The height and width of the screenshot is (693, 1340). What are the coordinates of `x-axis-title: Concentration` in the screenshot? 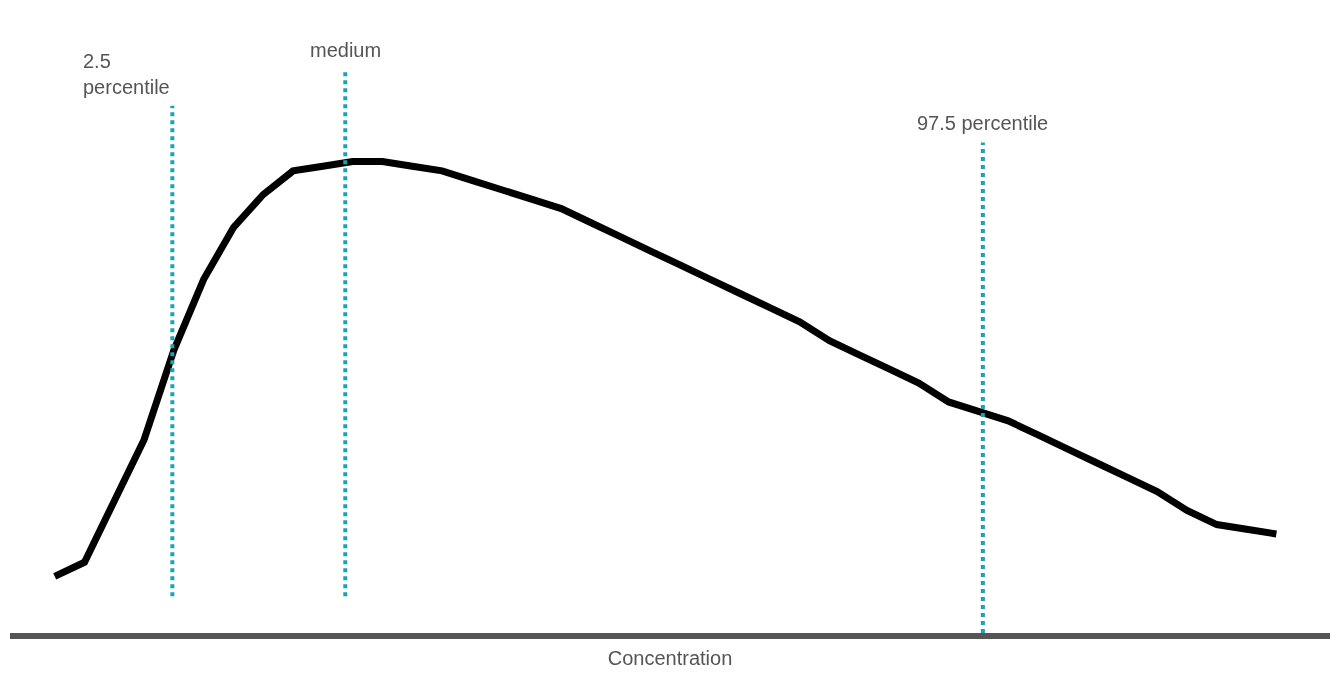 It's located at (670, 658).